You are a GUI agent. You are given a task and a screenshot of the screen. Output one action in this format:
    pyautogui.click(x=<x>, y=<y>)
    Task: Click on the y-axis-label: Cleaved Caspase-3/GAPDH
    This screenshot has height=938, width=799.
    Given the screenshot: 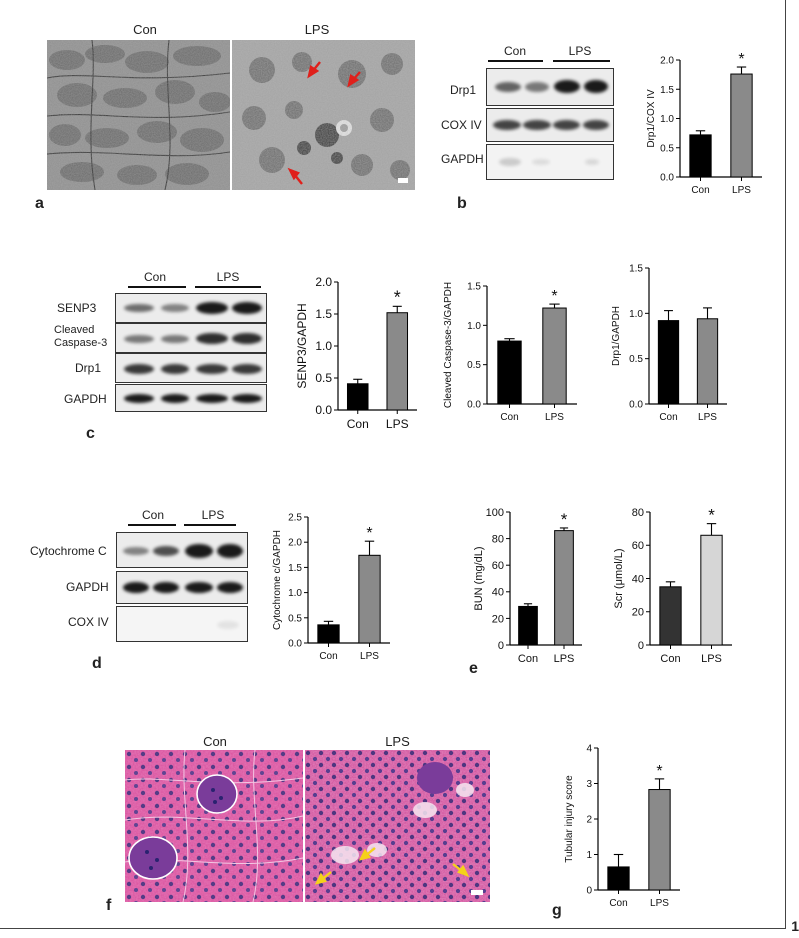 What is the action you would take?
    pyautogui.click(x=448, y=345)
    